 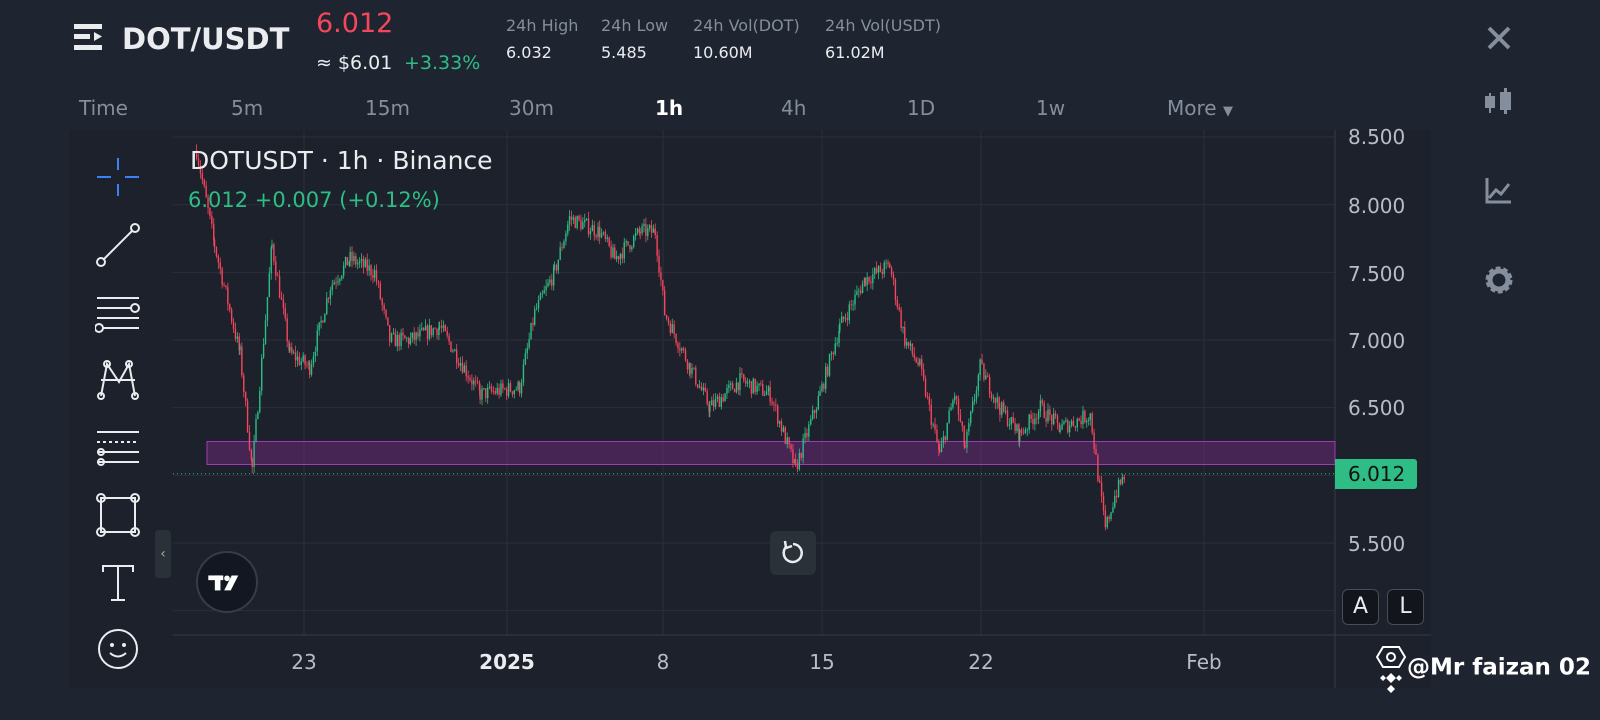 I want to click on tab-15m: 15m, so click(x=387, y=108).